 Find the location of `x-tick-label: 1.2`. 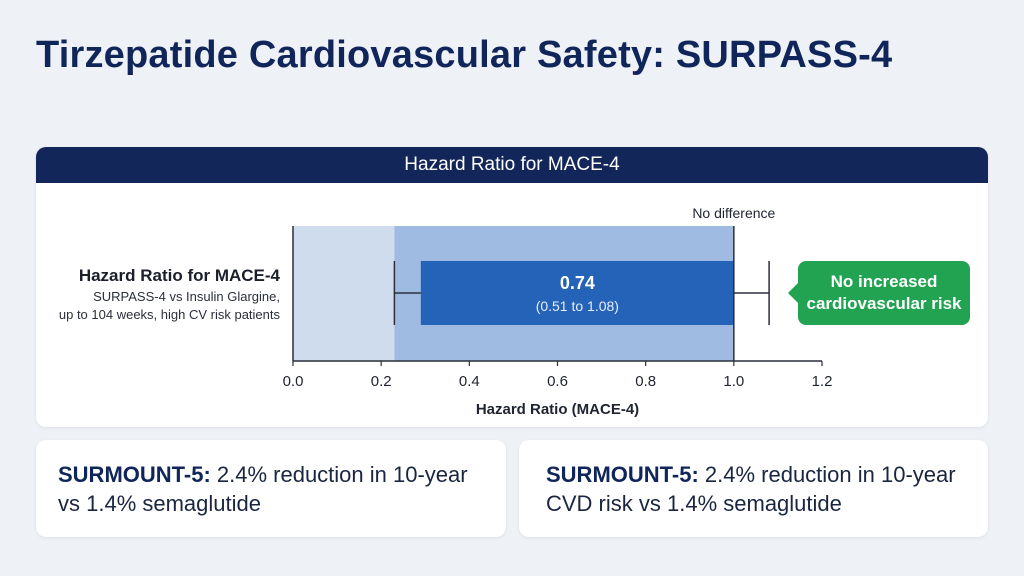

x-tick-label: 1.2 is located at coordinates (822, 381).